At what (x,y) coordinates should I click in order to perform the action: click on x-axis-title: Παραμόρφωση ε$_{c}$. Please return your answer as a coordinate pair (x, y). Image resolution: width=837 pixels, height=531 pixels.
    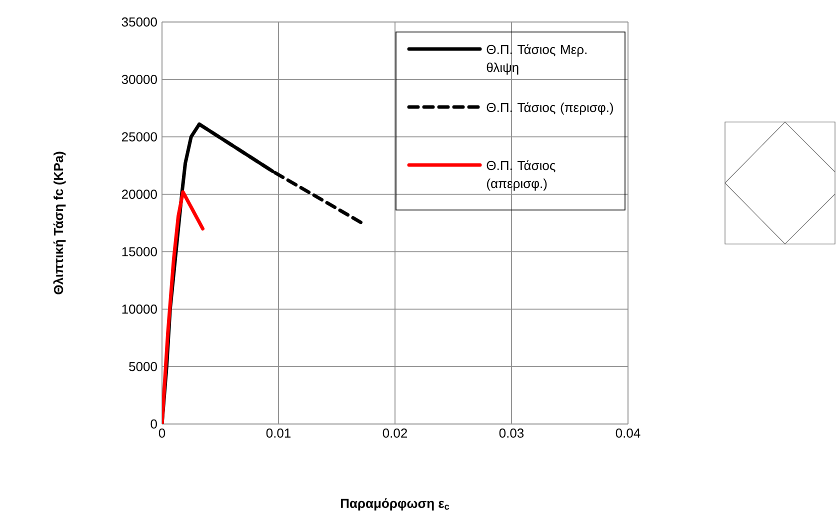
    Looking at the image, I should click on (395, 504).